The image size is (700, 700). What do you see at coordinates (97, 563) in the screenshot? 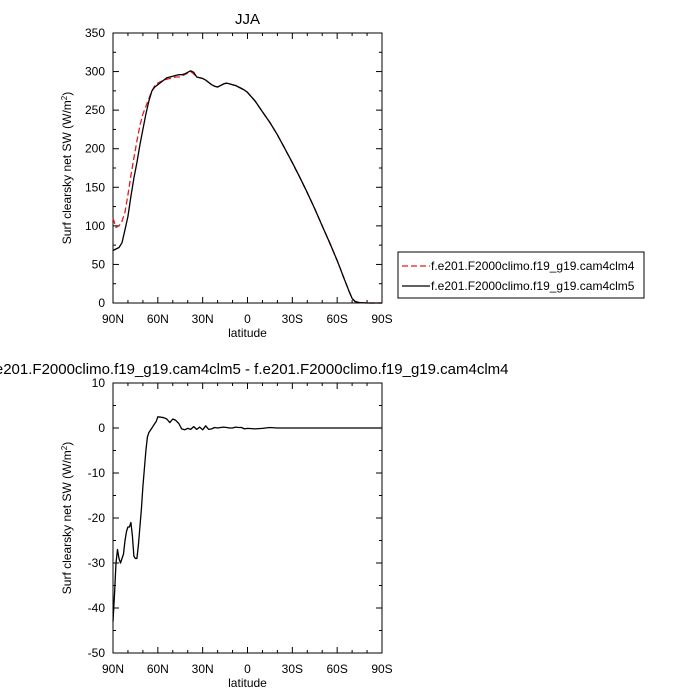
I see `y-tick-label: -30` at bounding box center [97, 563].